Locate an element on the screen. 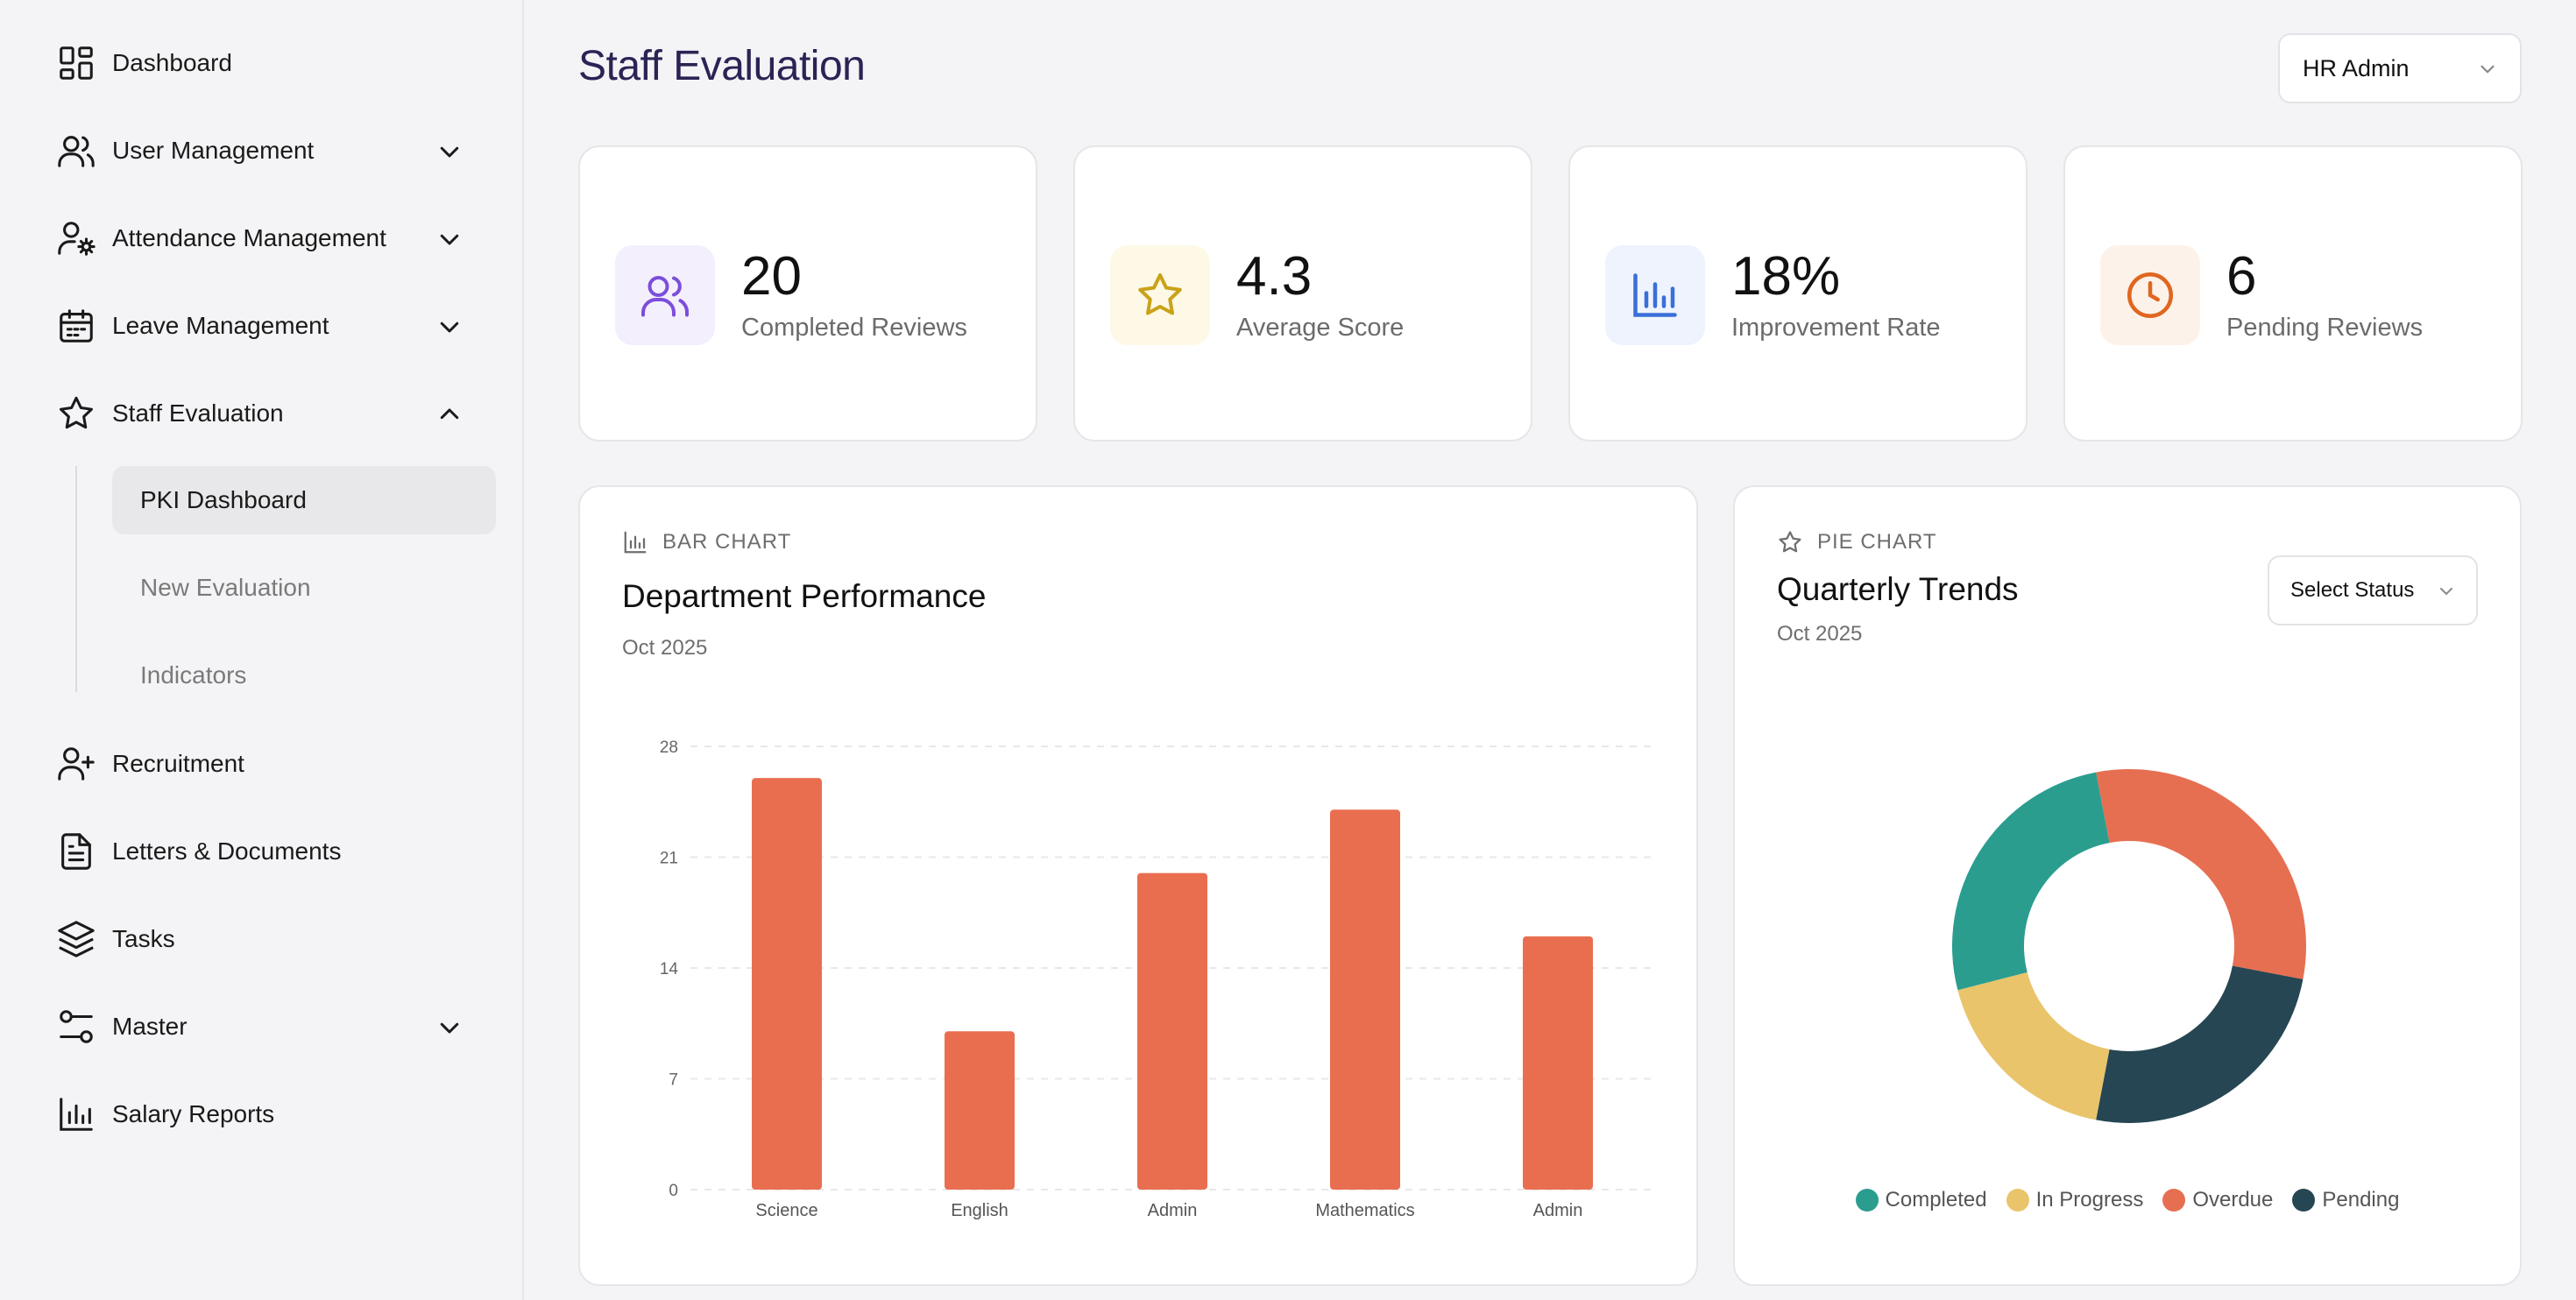 Image resolution: width=2576 pixels, height=1300 pixels. pie-chart is located at coordinates (2129, 946).